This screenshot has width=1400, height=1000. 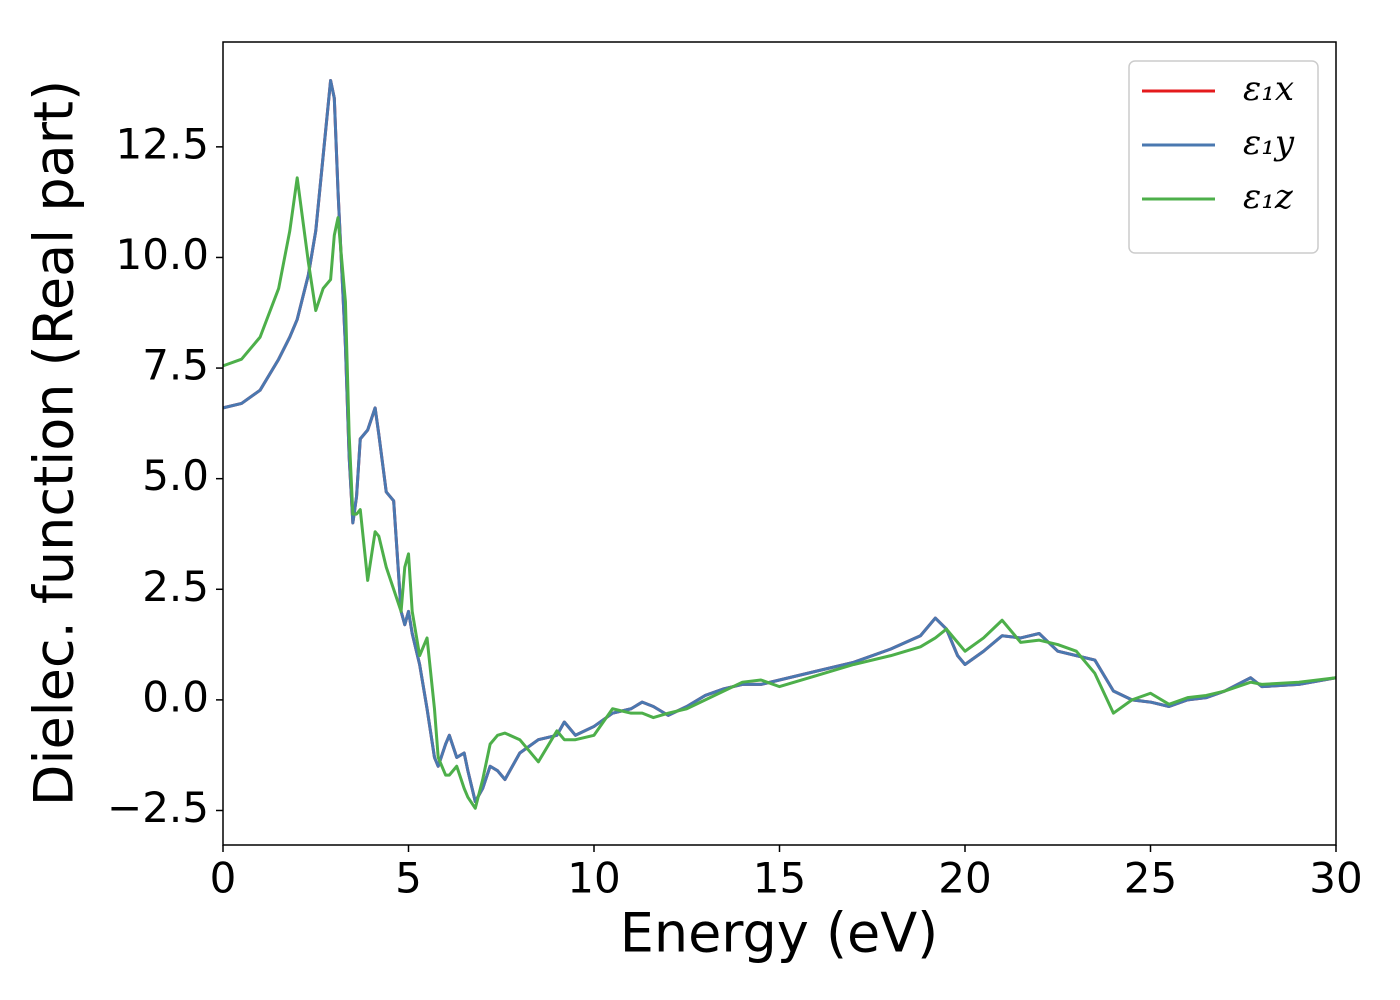 What do you see at coordinates (54, 443) in the screenshot?
I see `y-axis-label: Dielec. function (Real part)` at bounding box center [54, 443].